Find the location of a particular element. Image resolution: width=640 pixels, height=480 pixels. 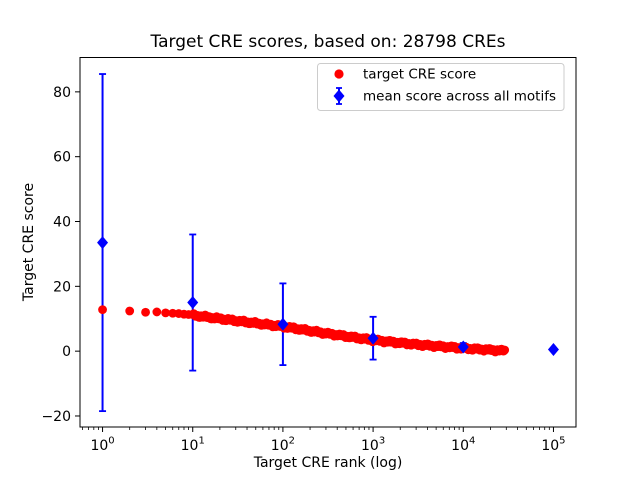

legend-marker-diamond-icon is located at coordinates (339, 96).